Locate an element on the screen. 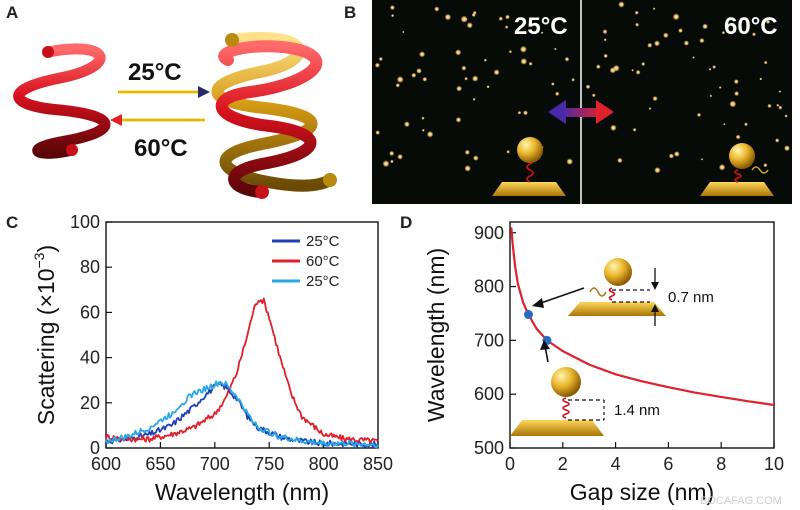 The width and height of the screenshot is (800, 510). plot-d-x-ticks: 0 2 4 6 8 10 is located at coordinates (644, 458).